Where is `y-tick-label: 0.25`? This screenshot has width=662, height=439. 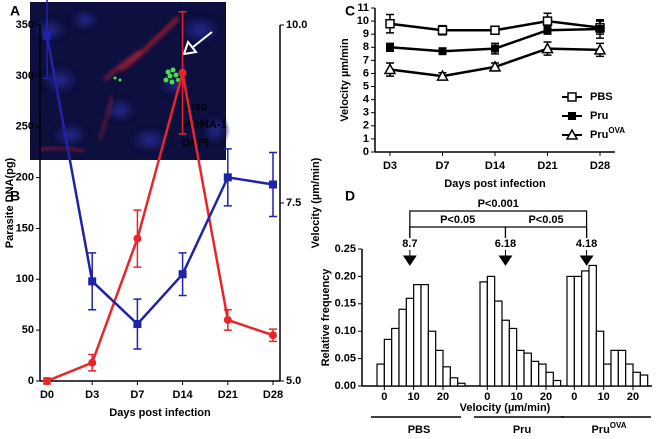
y-tick-label: 0.25 is located at coordinates (345, 249).